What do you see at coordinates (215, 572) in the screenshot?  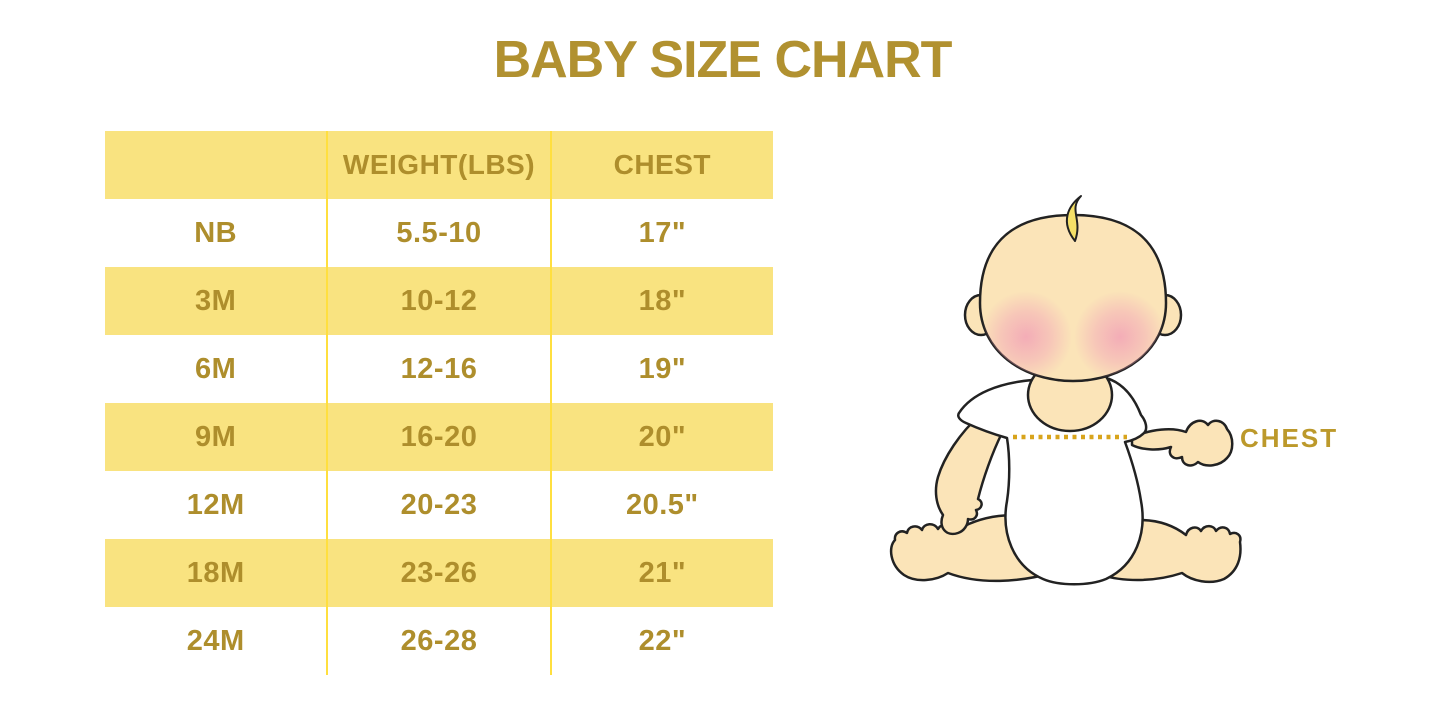 I see `size-cell: 18M` at bounding box center [215, 572].